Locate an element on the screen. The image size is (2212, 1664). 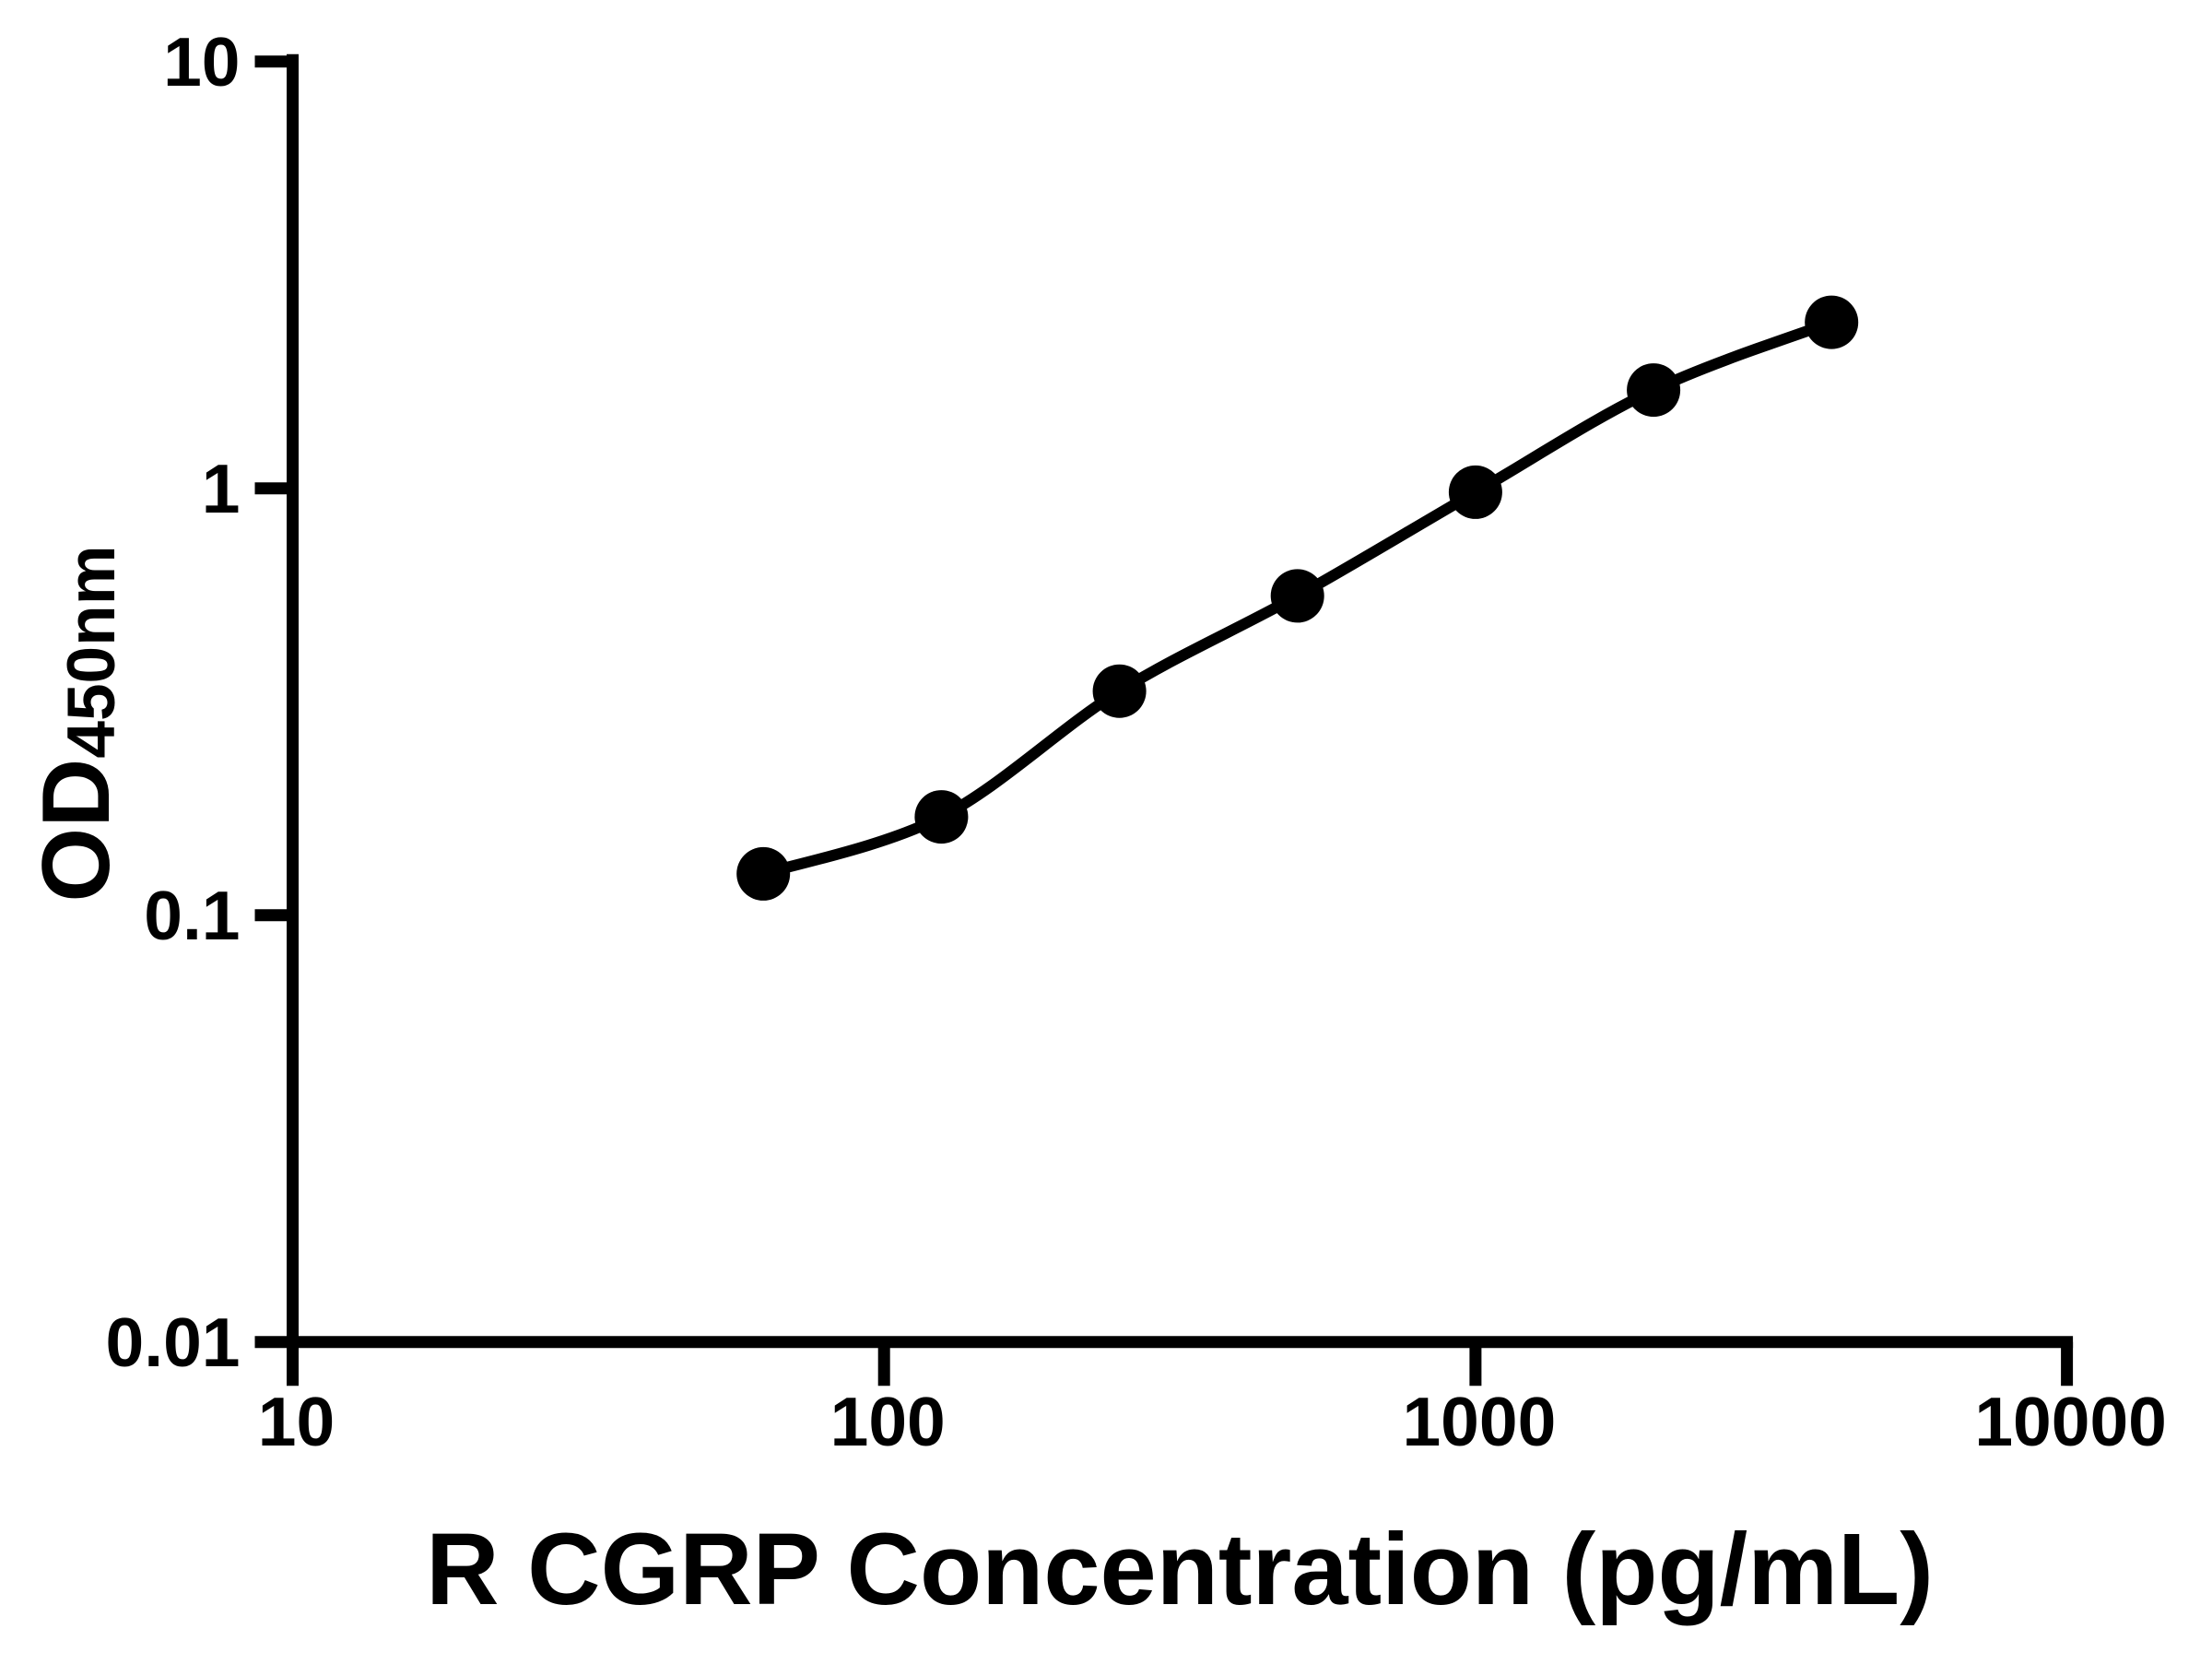
x-tick-label: 10 is located at coordinates (296, 1421).